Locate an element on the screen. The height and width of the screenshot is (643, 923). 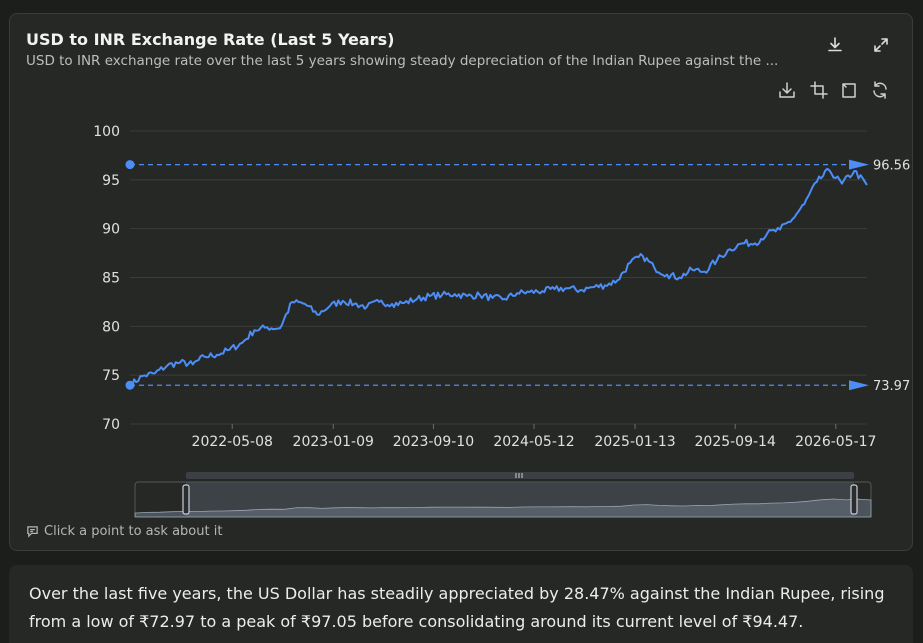
zoom-slider-bar is located at coordinates (520, 475).